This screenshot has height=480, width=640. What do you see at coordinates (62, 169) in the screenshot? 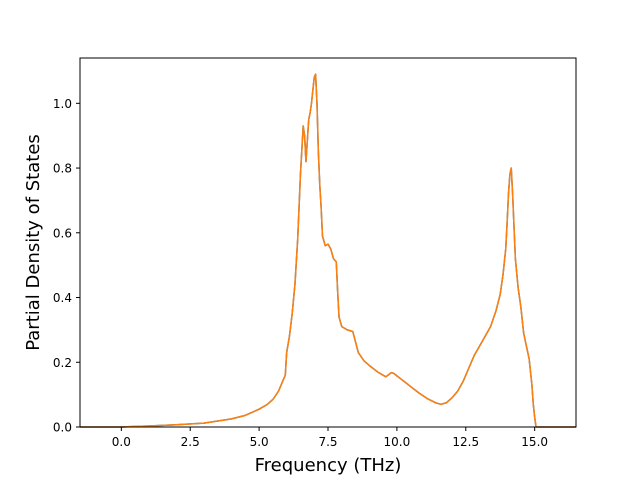
I see `y-tick-label: 0.8` at bounding box center [62, 169].